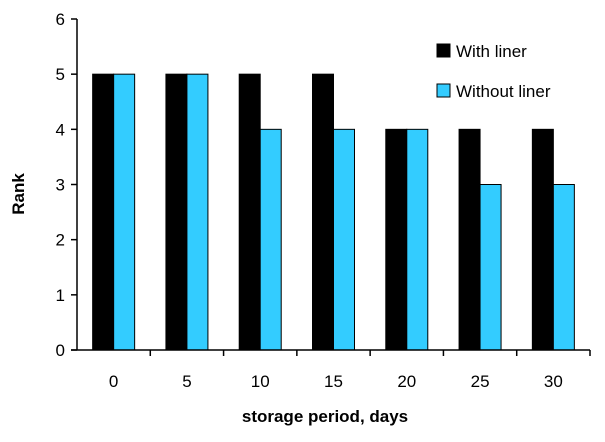 The image size is (605, 442). What do you see at coordinates (260, 381) in the screenshot?
I see `x-tick-label: 10` at bounding box center [260, 381].